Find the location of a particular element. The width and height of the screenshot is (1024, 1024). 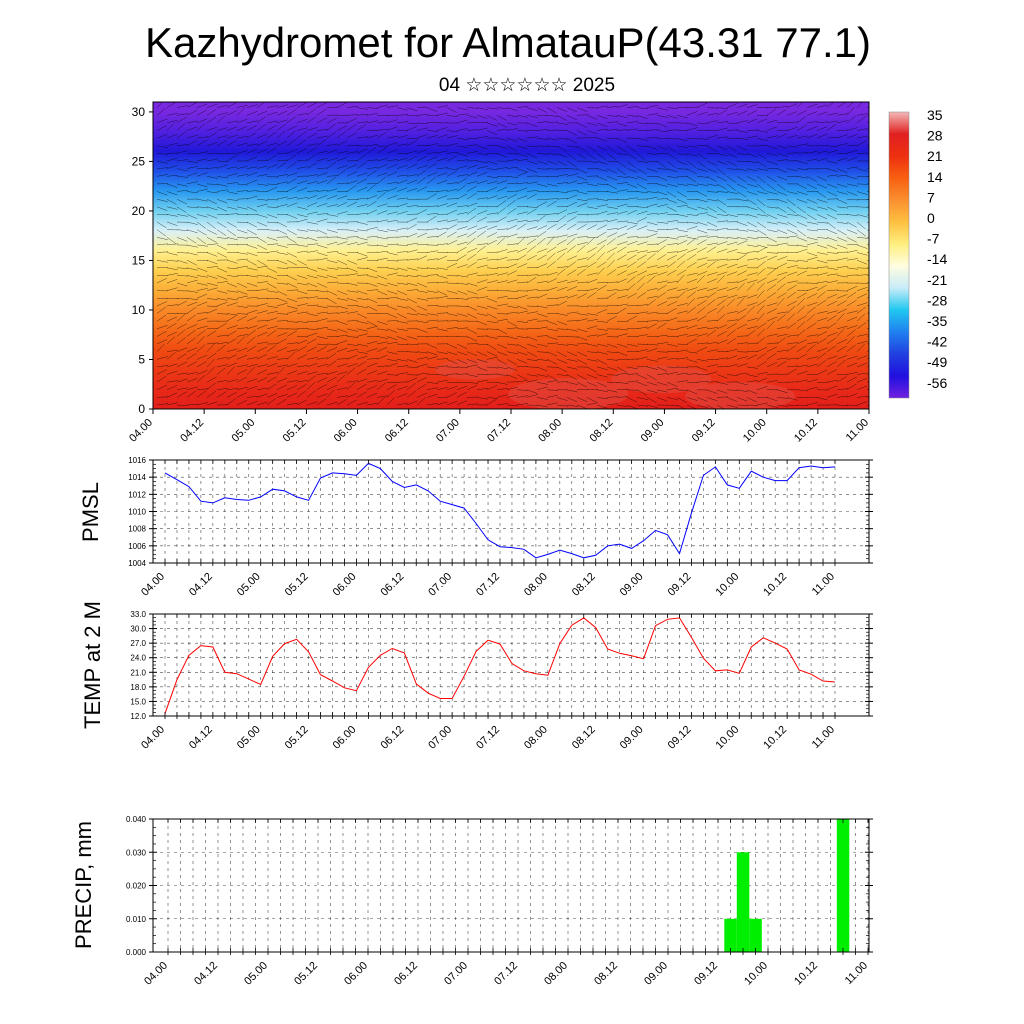

heatmap-y-tick-label: 20 is located at coordinates (139, 211).